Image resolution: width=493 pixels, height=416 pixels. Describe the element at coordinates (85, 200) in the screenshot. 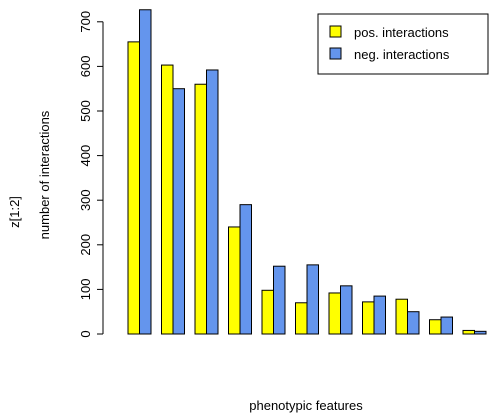

I see `y-tick-label-300: 300` at that location.